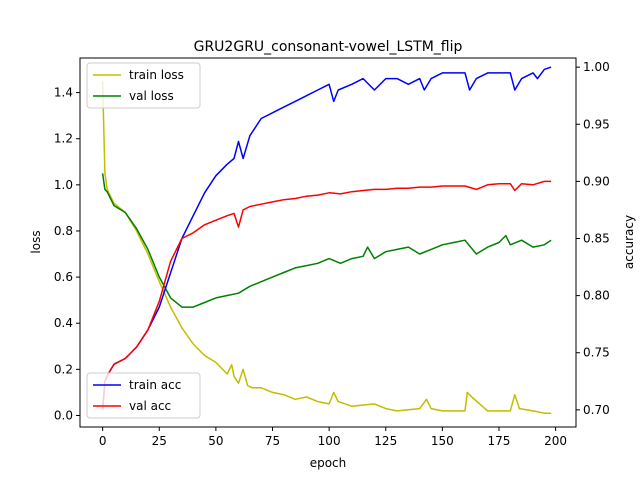  I want to click on x-tick-label: 175, so click(499, 441).